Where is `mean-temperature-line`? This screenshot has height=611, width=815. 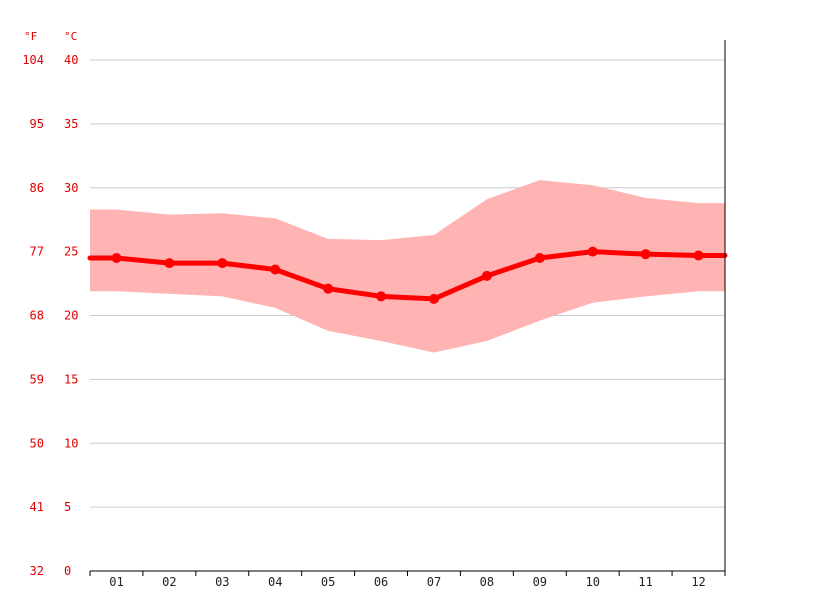 mean-temperature-line is located at coordinates (407, 275).